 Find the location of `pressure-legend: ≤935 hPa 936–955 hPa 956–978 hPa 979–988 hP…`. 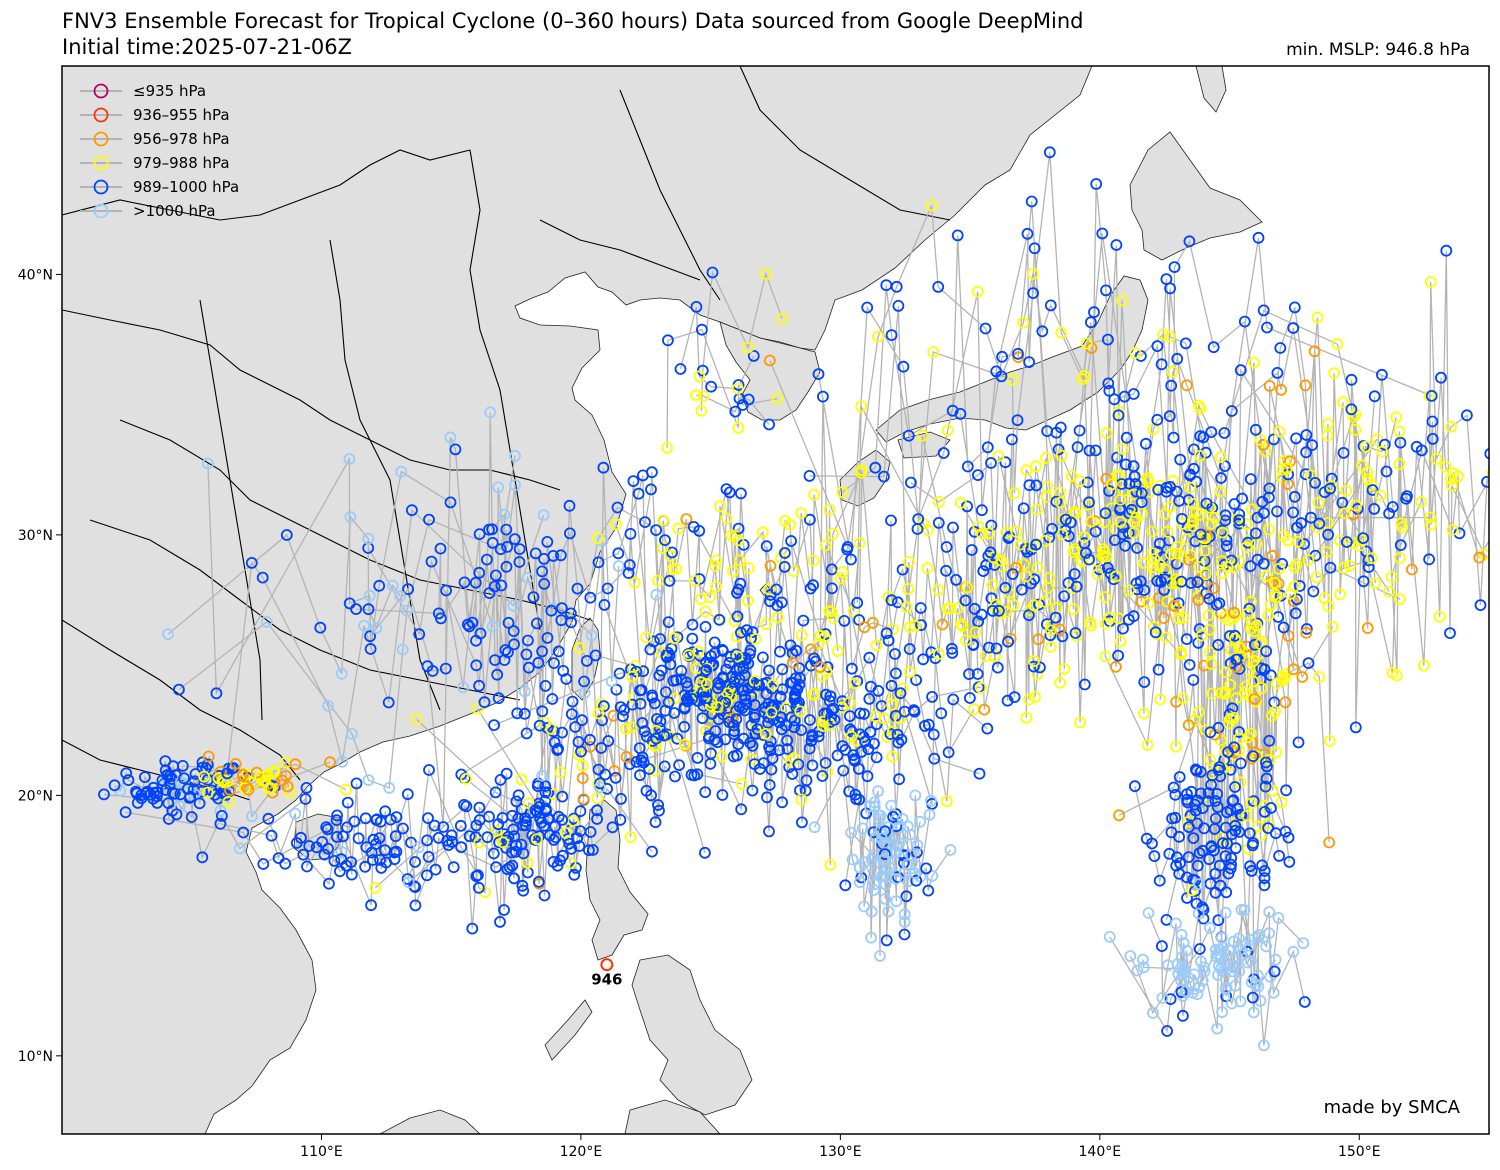

pressure-legend: ≤935 hPa 936–955 hPa 956–978 hPa 979–988 hP… is located at coordinates (159, 151).